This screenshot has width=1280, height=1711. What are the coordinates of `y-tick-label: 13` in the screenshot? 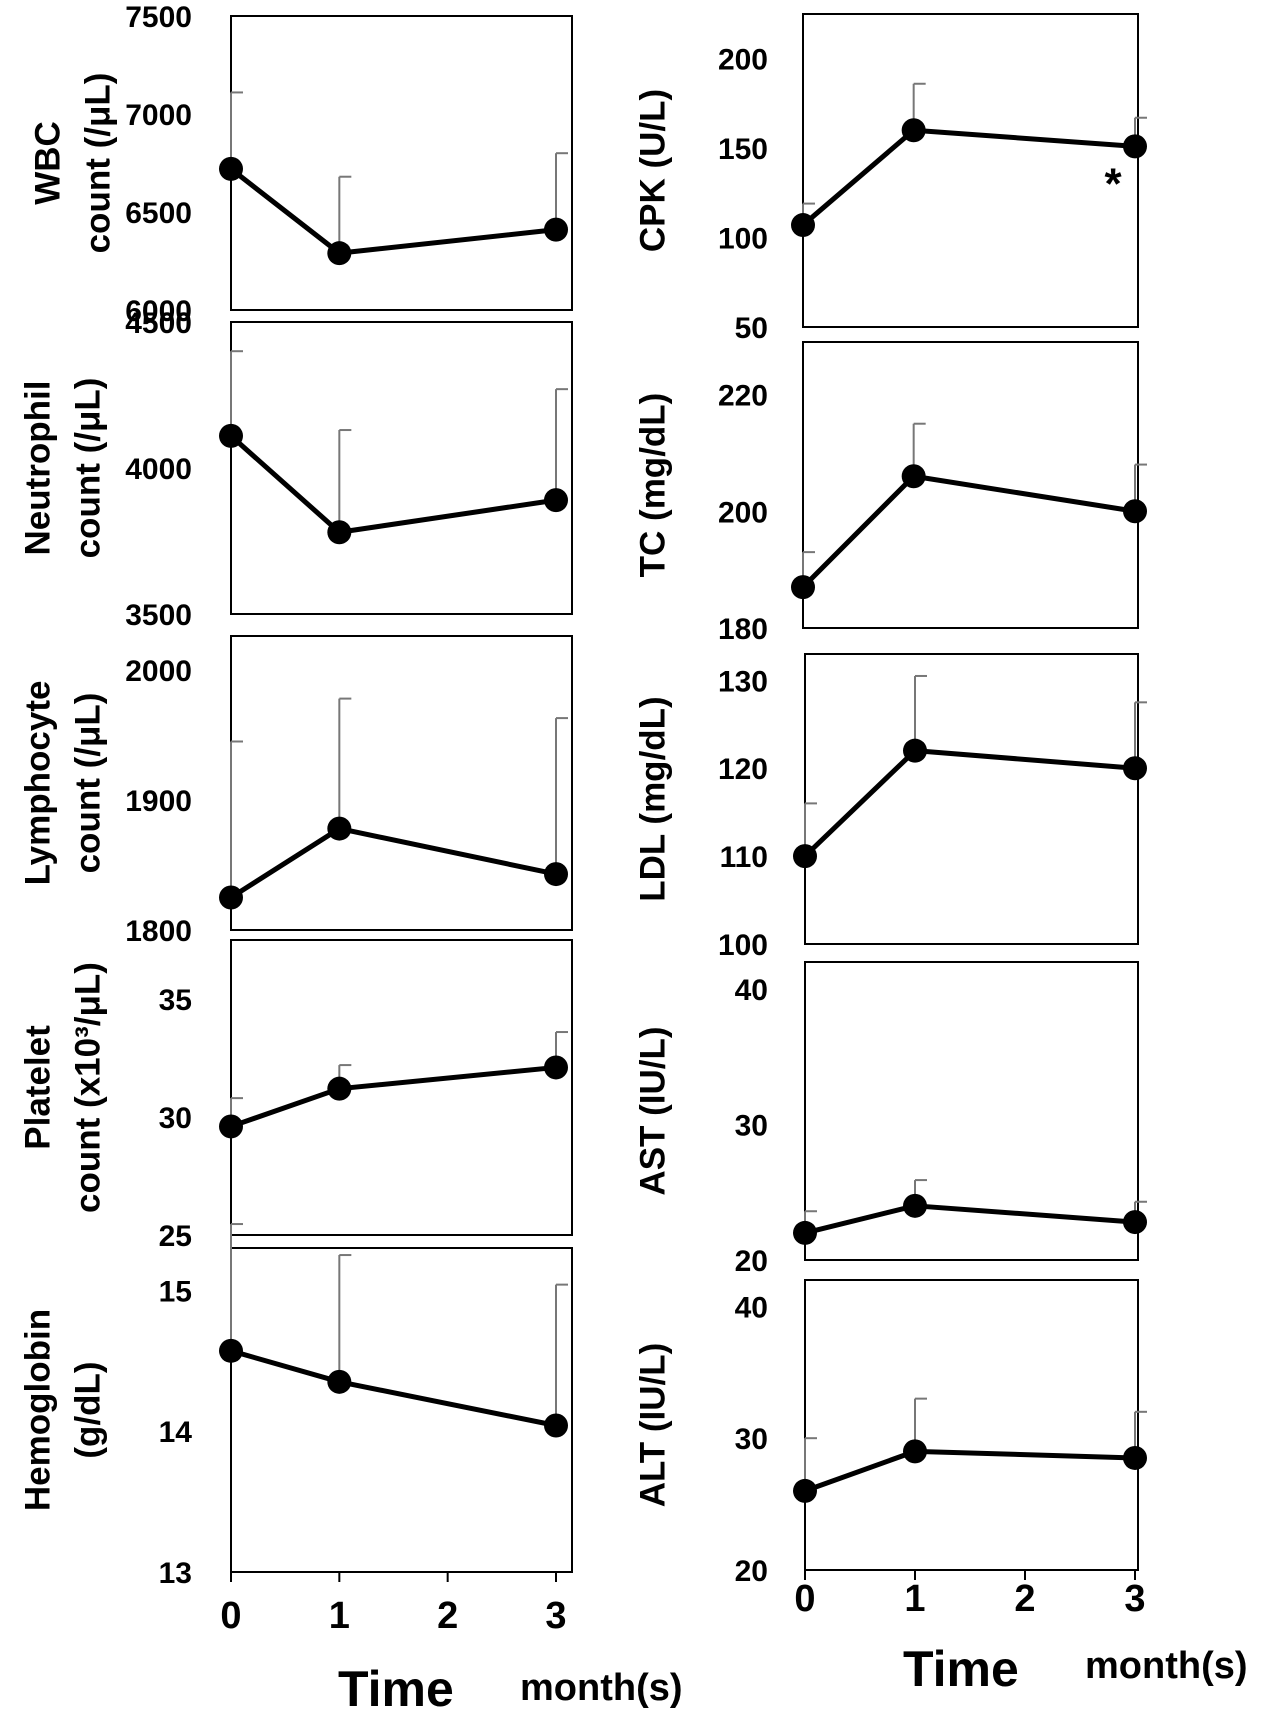 It's located at (175, 1573).